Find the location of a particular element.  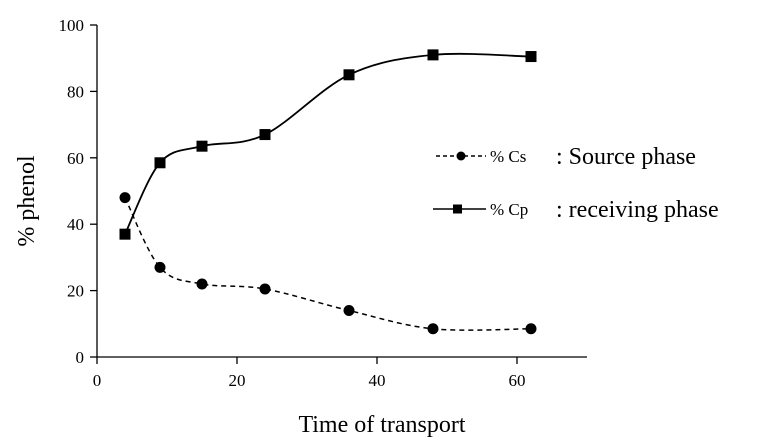

x-tick-label: 60 is located at coordinates (517, 380).